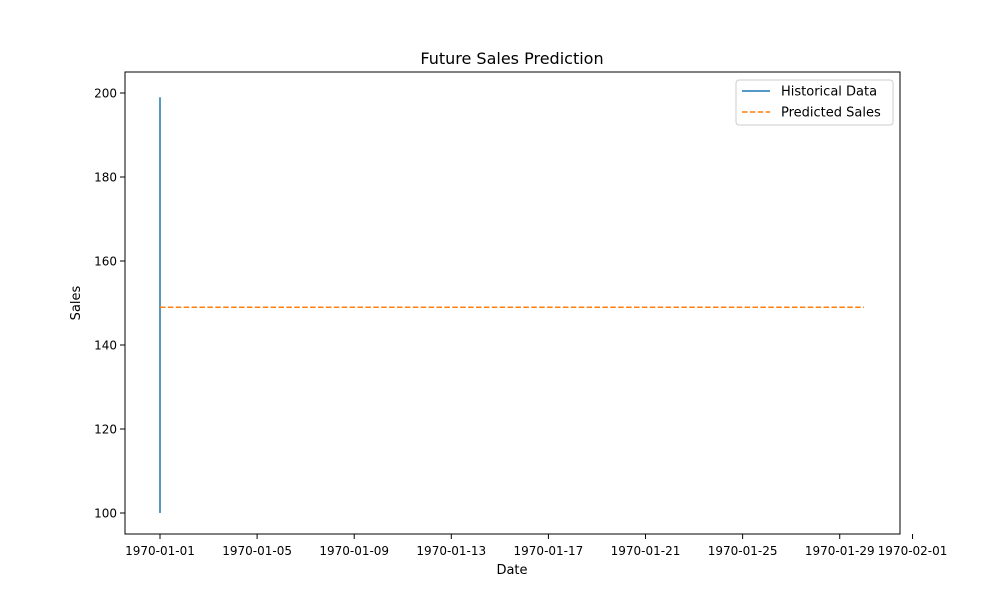 The image size is (1000, 604). I want to click on x-tick-label: 1970-01-01, so click(160, 551).